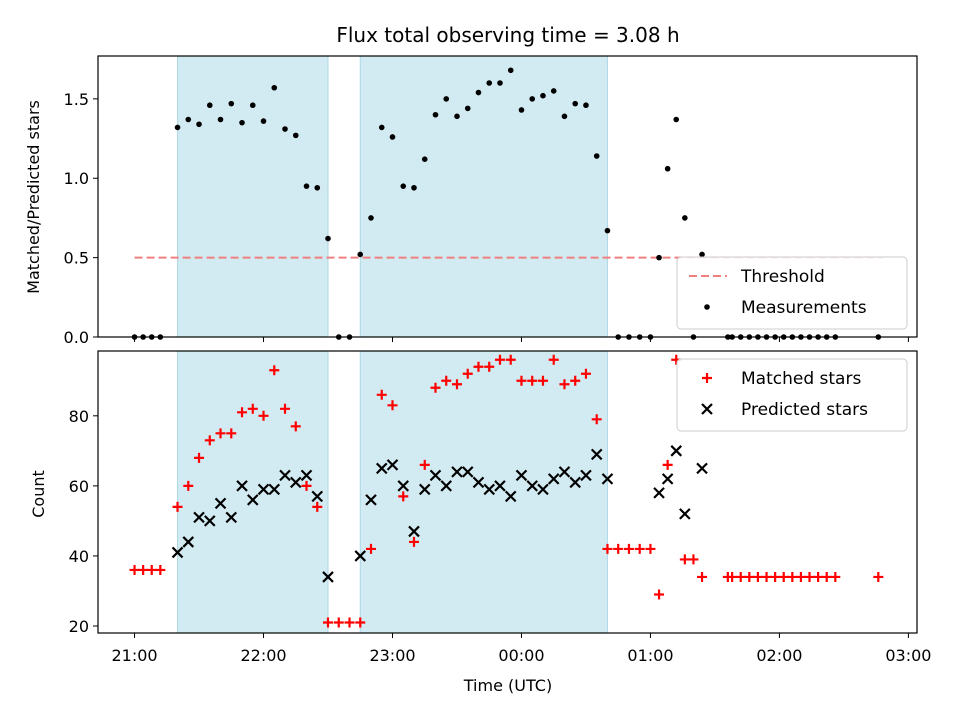  What do you see at coordinates (782, 277) in the screenshot?
I see `legend-label: Threshold` at bounding box center [782, 277].